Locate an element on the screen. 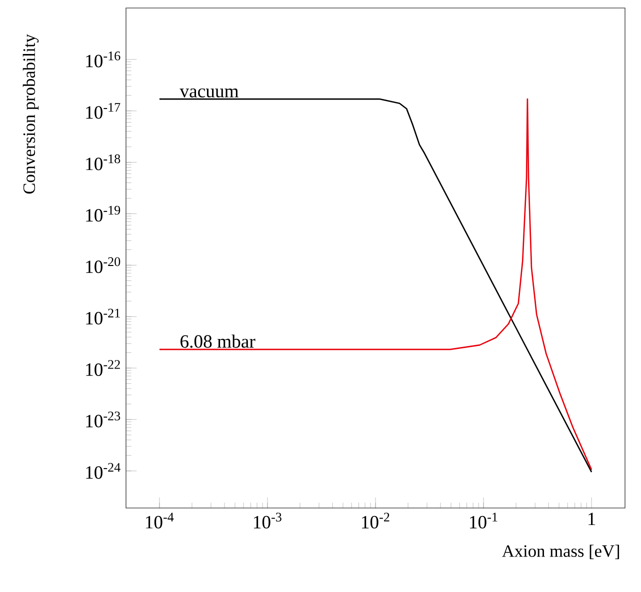 This screenshot has width=641, height=592. y-tick-label: 10$^{-16}$ is located at coordinates (103, 60).